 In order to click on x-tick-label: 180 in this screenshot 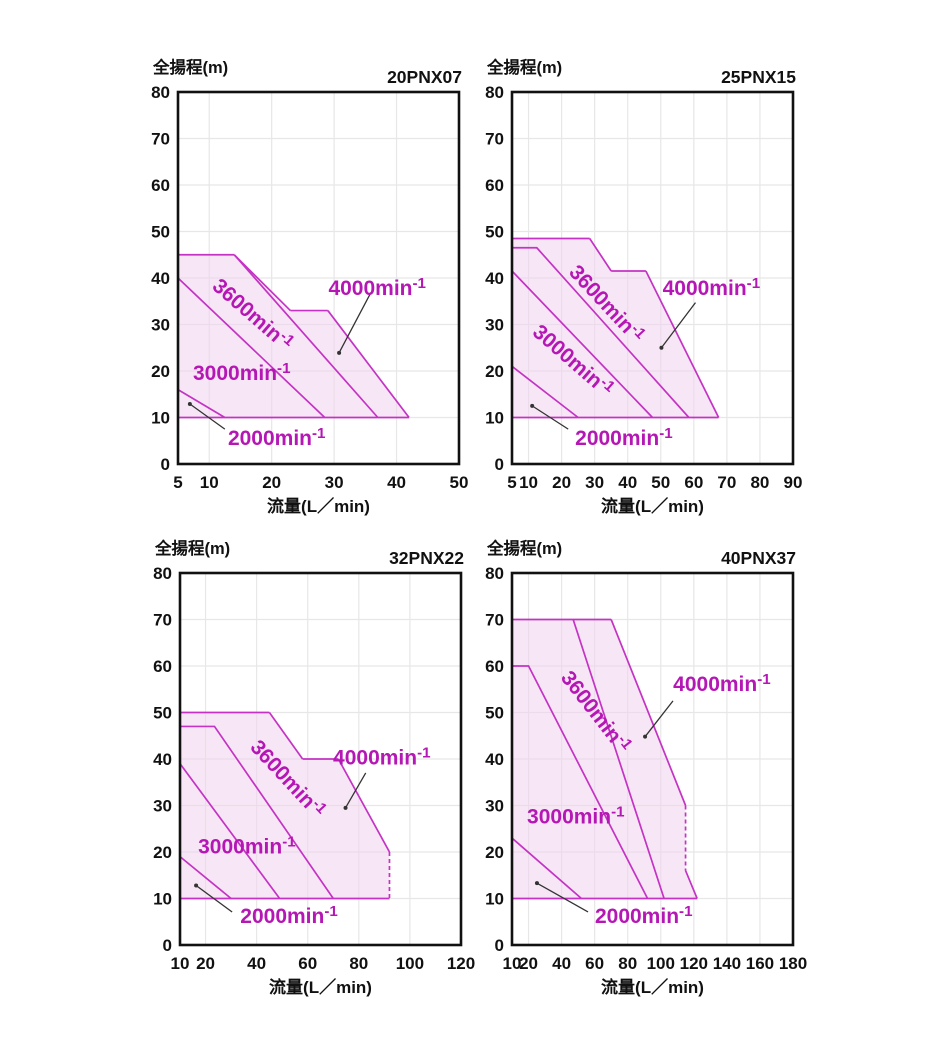, I will do `click(793, 963)`.